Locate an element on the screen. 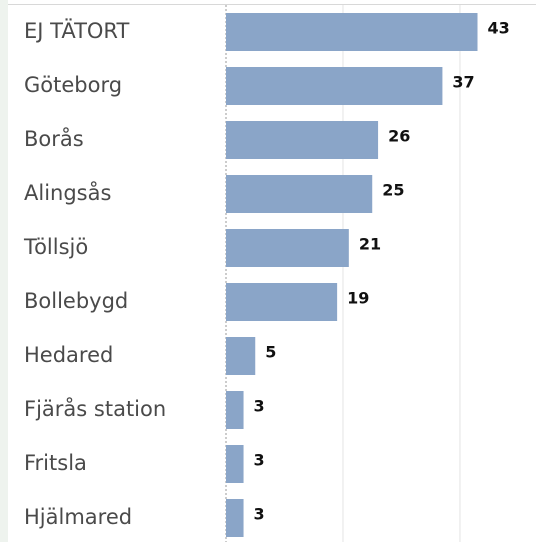 The width and height of the screenshot is (536, 542). value-label: 43 is located at coordinates (499, 28).